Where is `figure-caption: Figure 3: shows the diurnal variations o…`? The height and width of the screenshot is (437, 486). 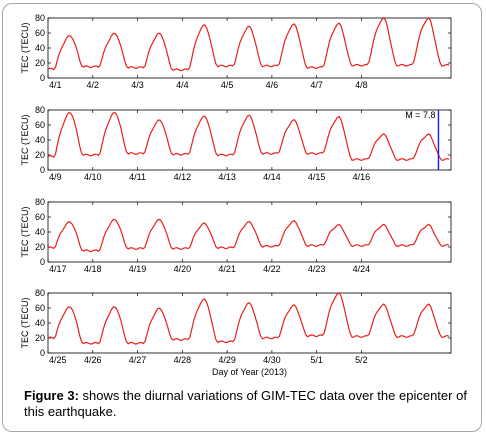
figure-caption: Figure 3: shows the diurnal variations o… is located at coordinates (249, 404).